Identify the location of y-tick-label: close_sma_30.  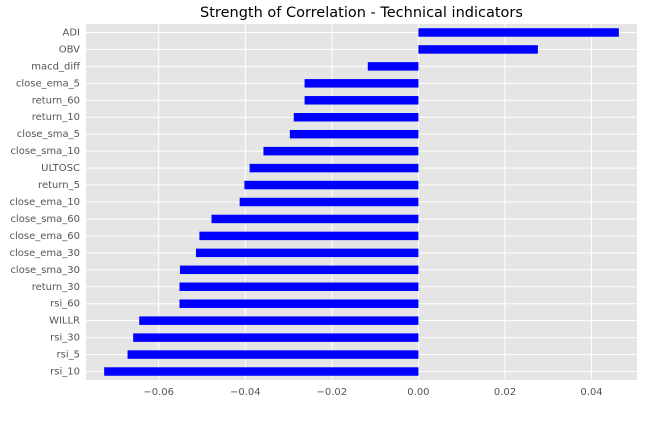
(45, 270).